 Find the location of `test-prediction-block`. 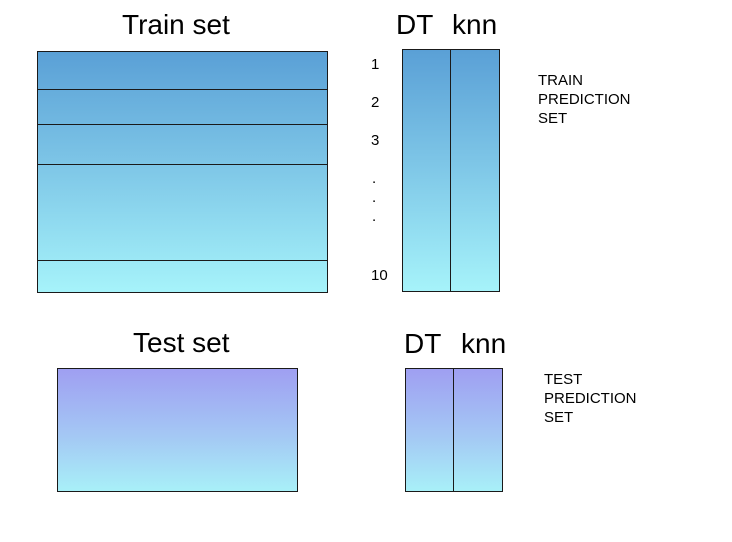

test-prediction-block is located at coordinates (454, 430).